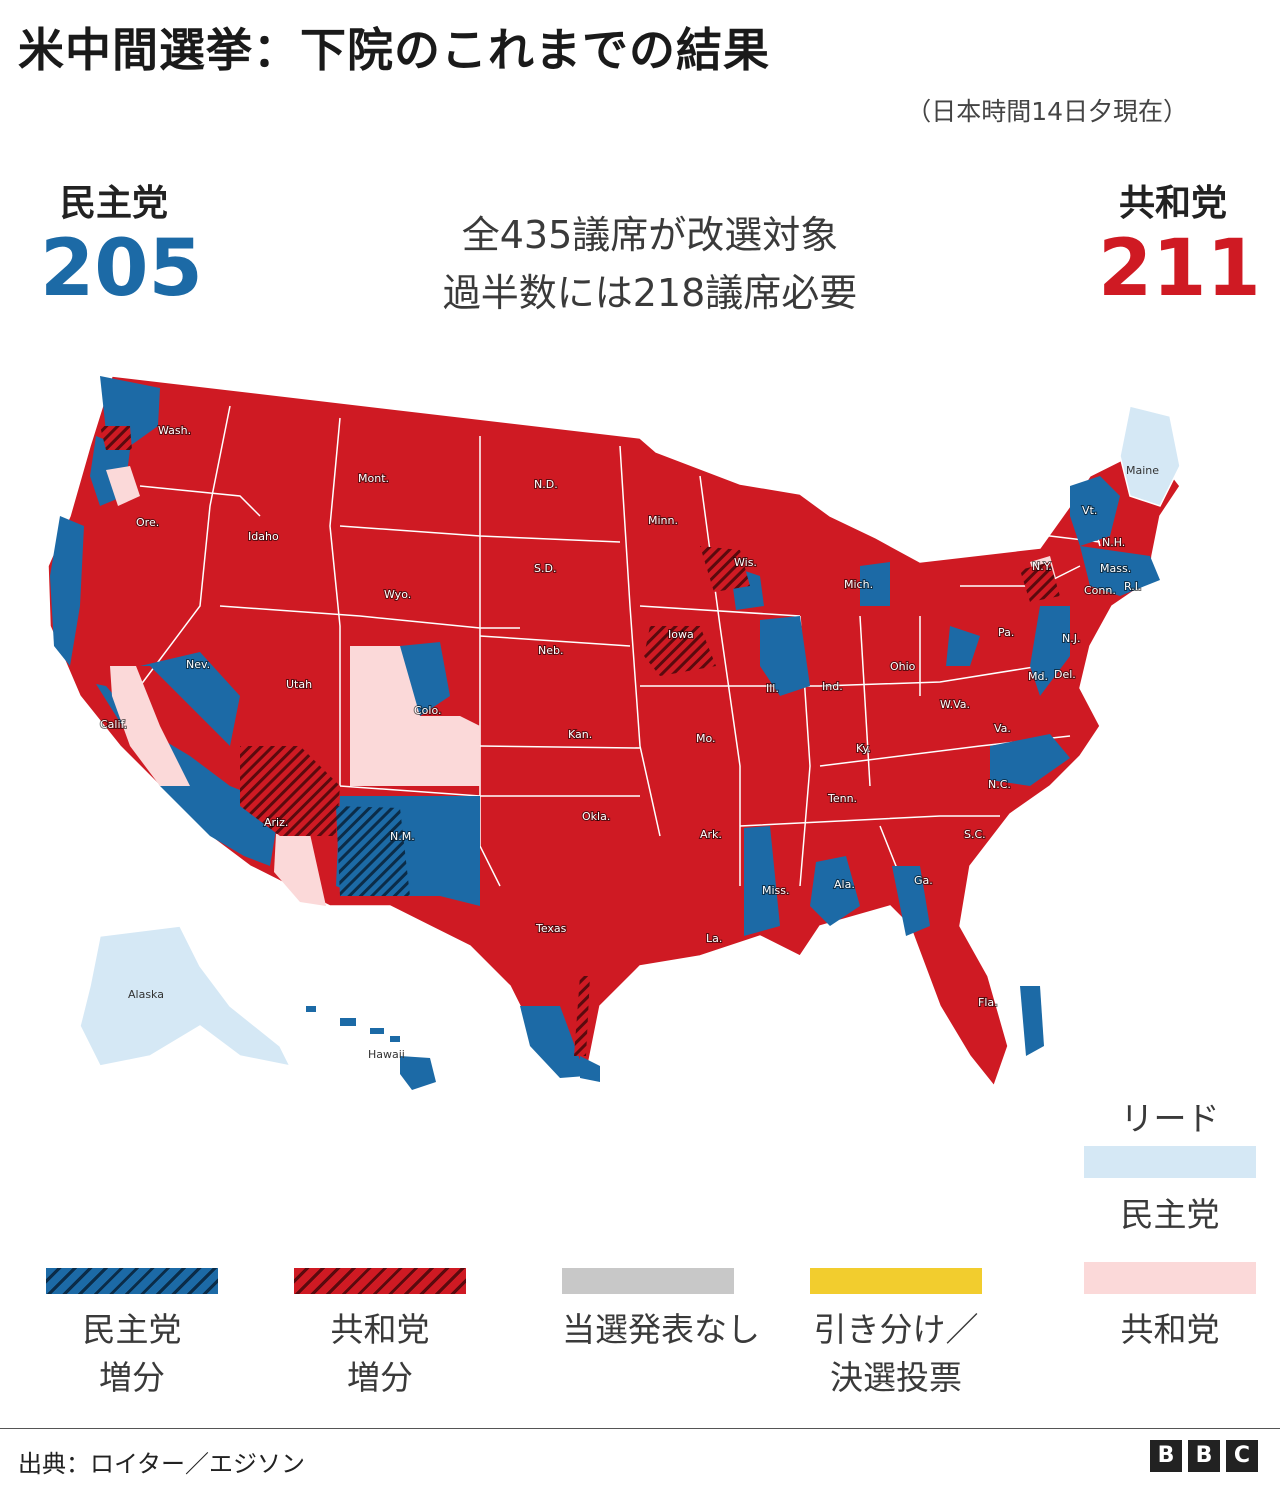 This screenshot has height=1490, width=1280. What do you see at coordinates (546, 484) in the screenshot?
I see `label-nd: N.D.` at bounding box center [546, 484].